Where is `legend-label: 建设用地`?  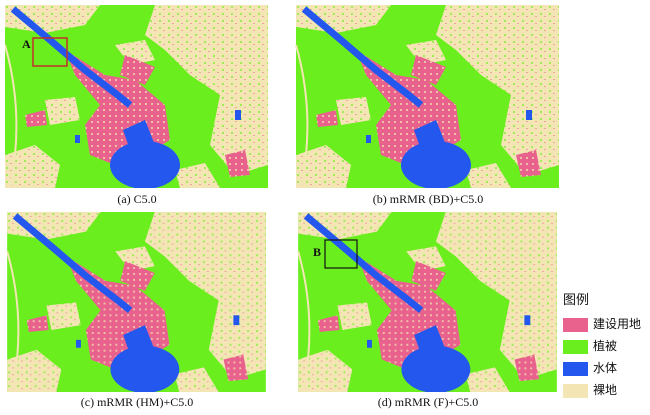 legend-label: 建设用地 is located at coordinates (617, 324).